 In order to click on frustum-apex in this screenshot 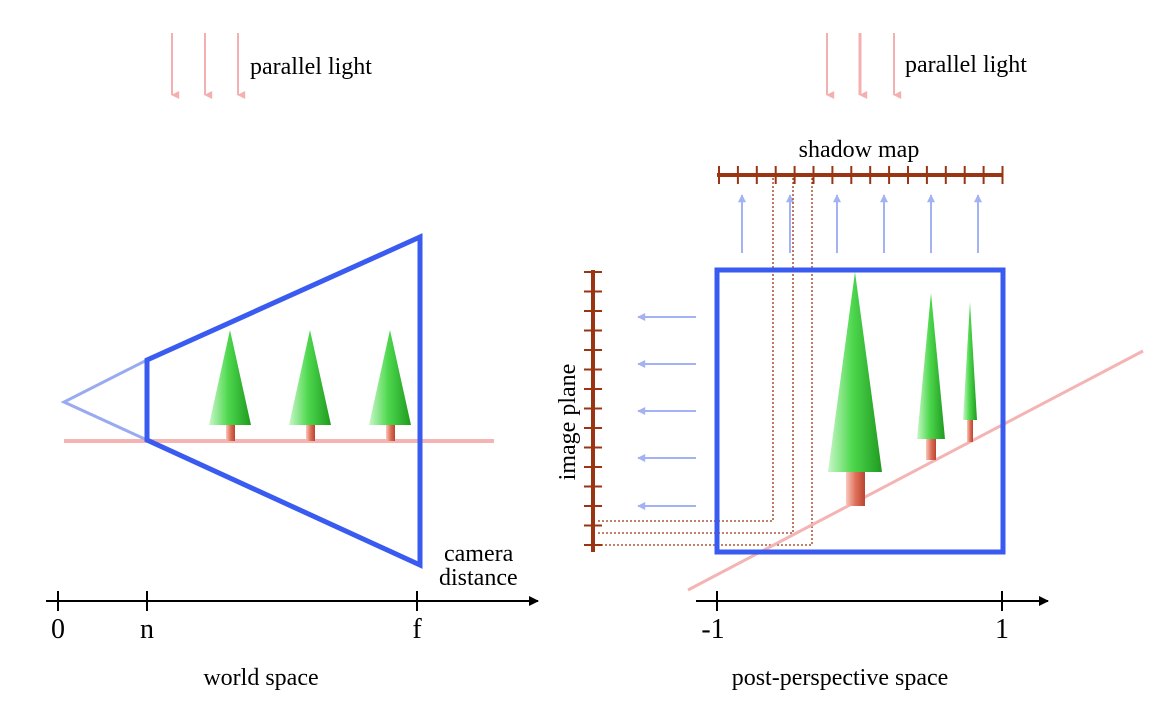, I will do `click(104, 400)`.